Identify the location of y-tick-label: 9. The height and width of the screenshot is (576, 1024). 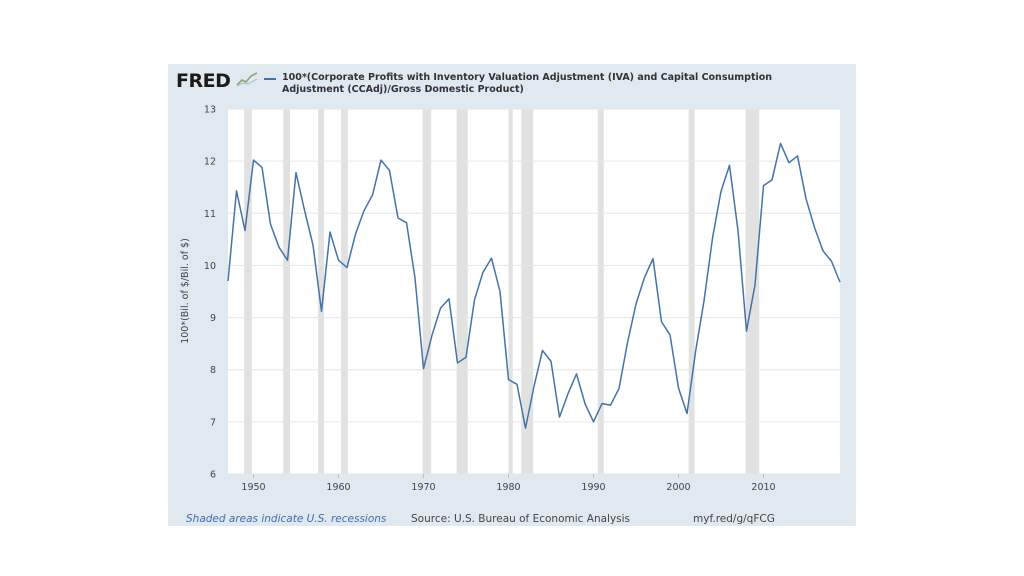
(213, 318).